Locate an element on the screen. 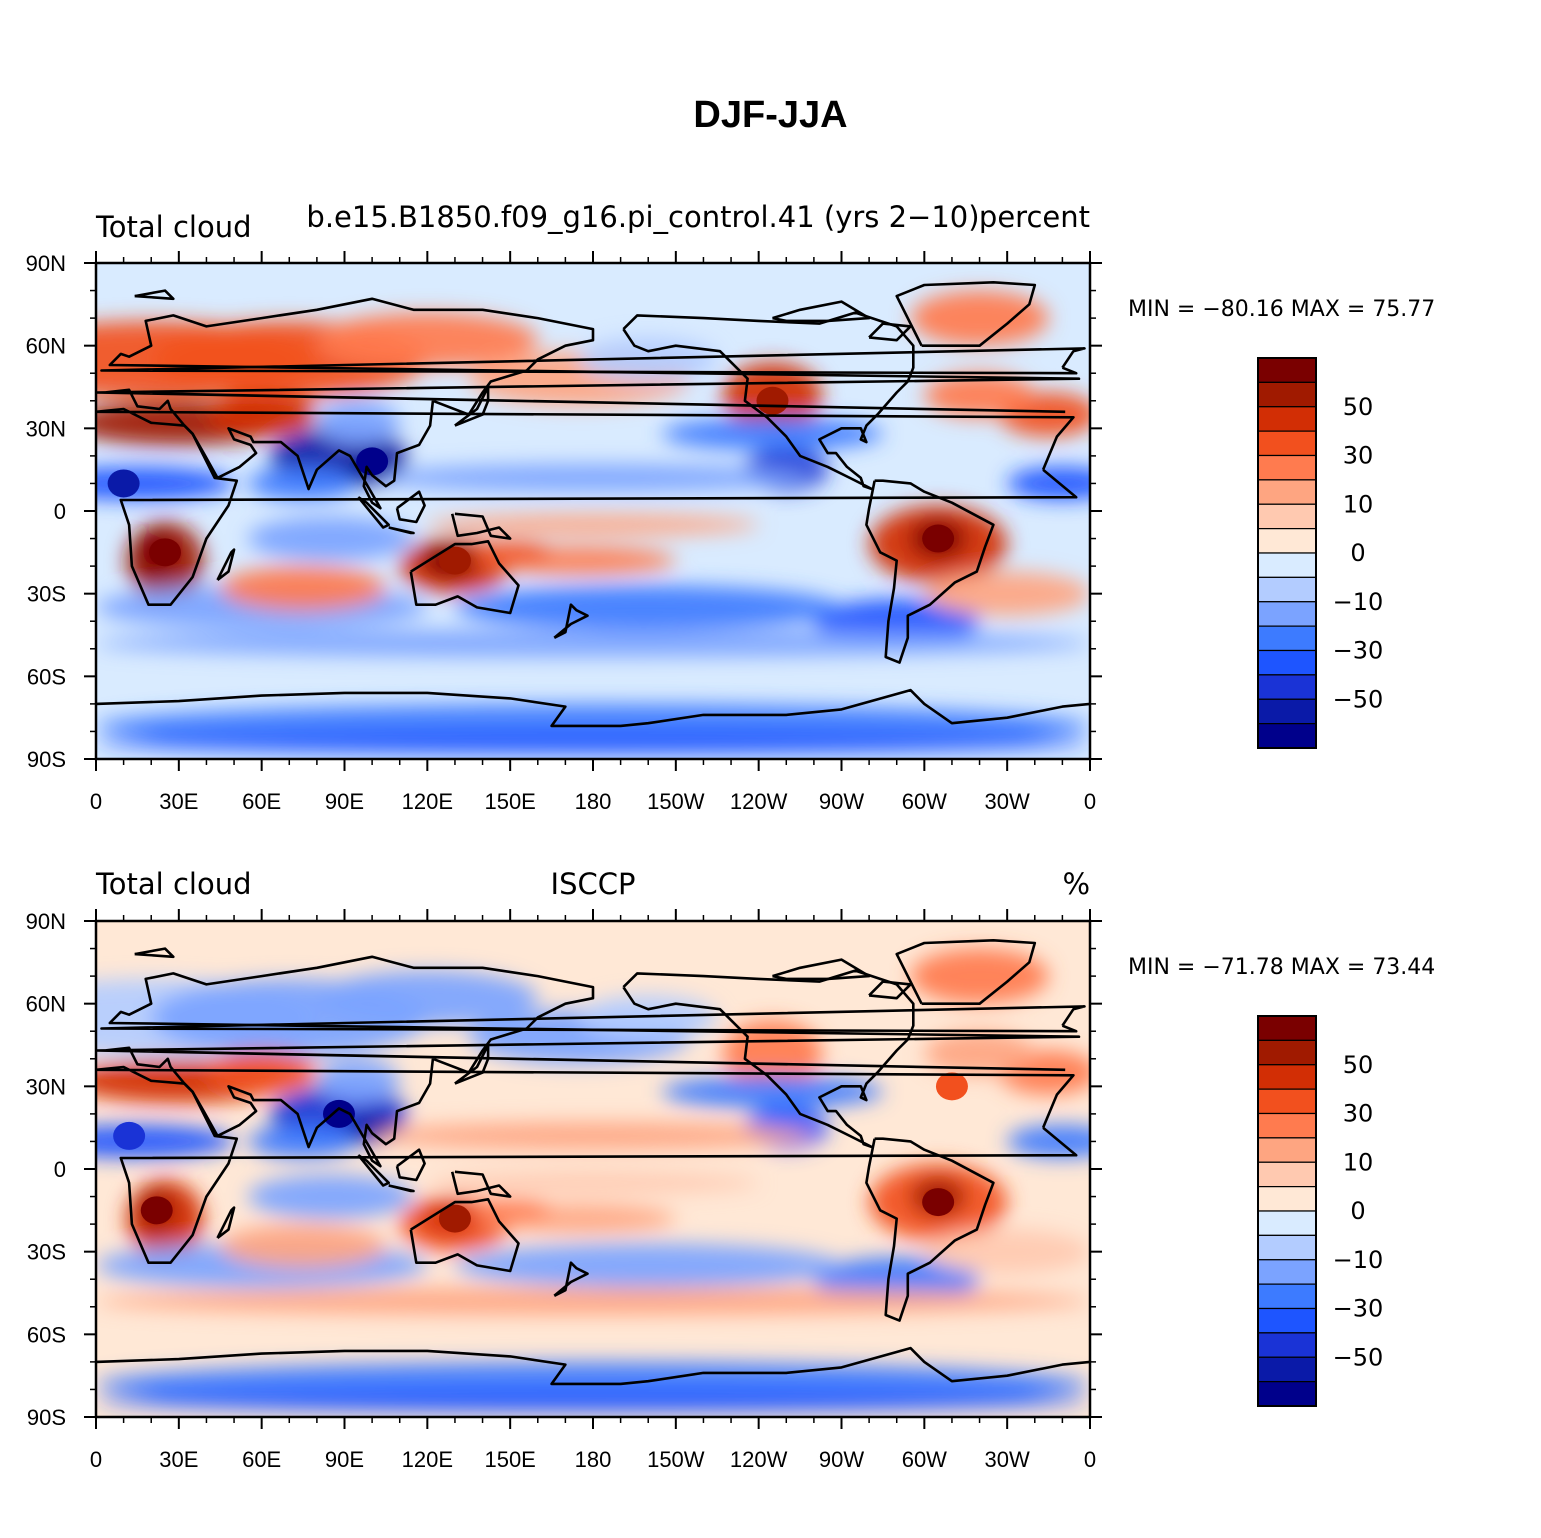 The image size is (1541, 1538). left-header: Total cloud is located at coordinates (173, 884).